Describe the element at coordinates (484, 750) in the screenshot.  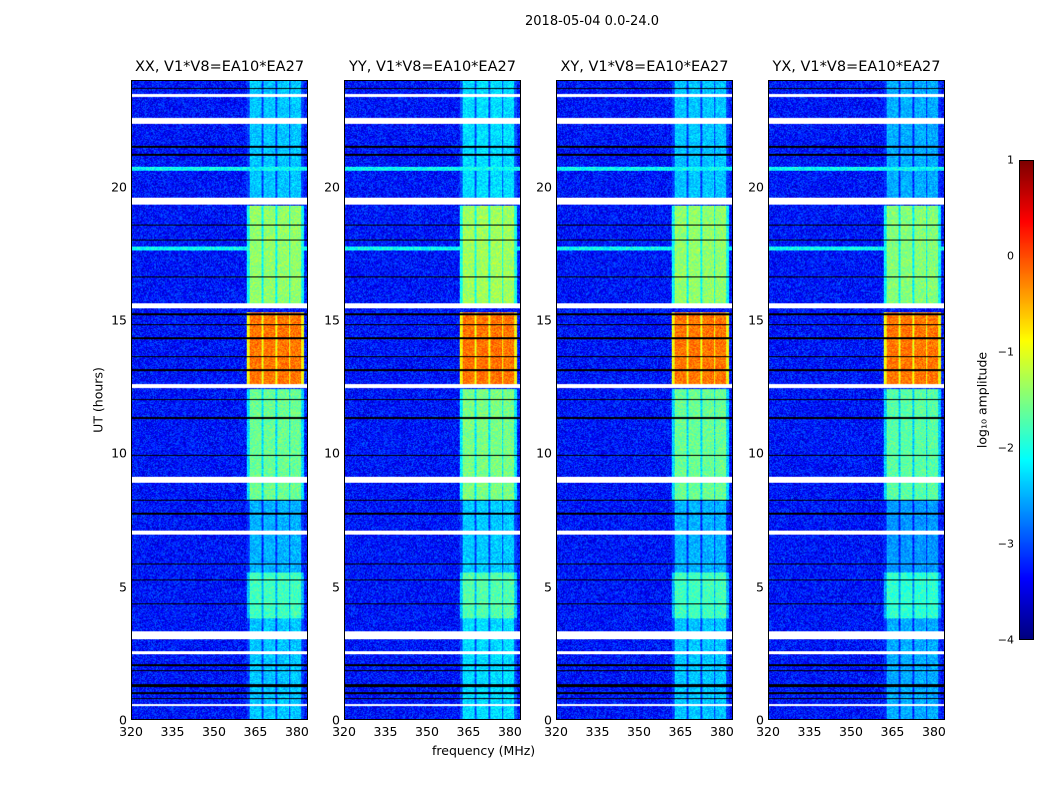
I see `x-axis-label: frequency (MHz)` at that location.